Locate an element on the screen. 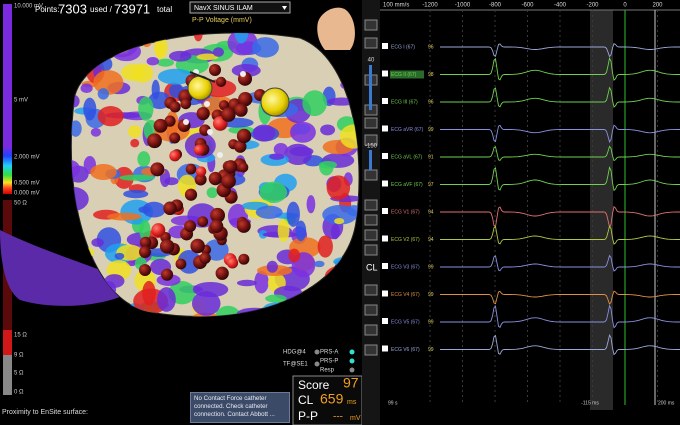  channel-name: ECG V2 (67) is located at coordinates (405, 240).